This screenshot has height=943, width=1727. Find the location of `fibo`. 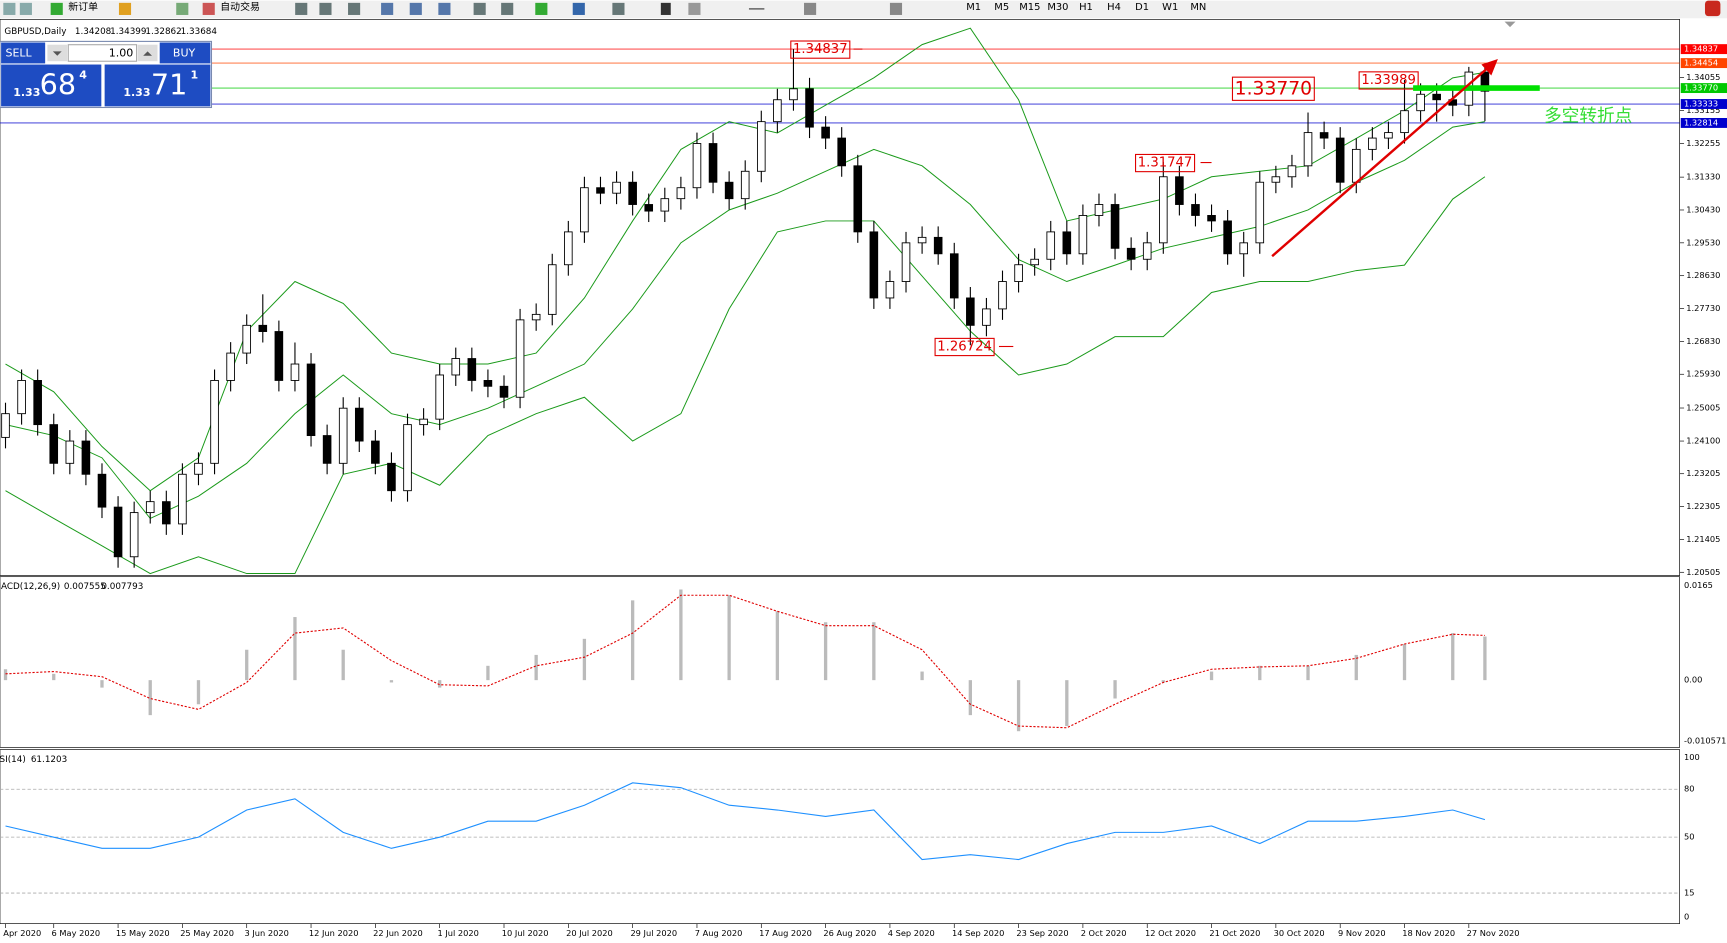

fibo is located at coordinates (810, 8).